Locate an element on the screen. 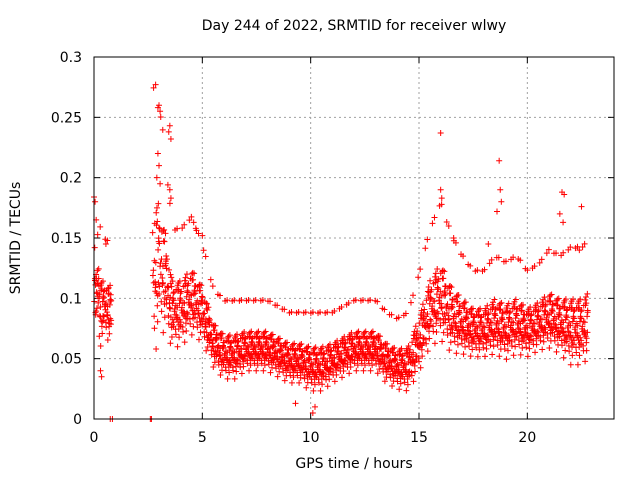 The image size is (640, 480). y-tick-label: 0 is located at coordinates (77, 420).